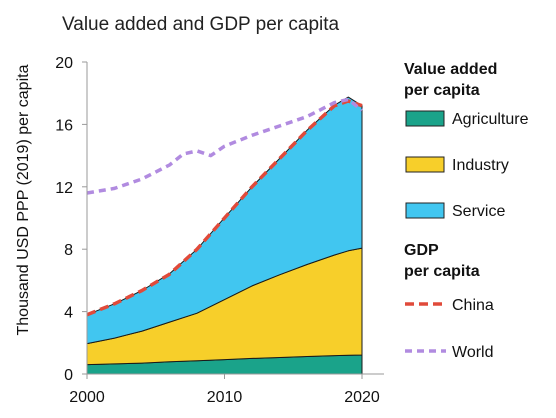 The height and width of the screenshot is (418, 556). I want to click on x-tick-label: 2010, so click(225, 397).